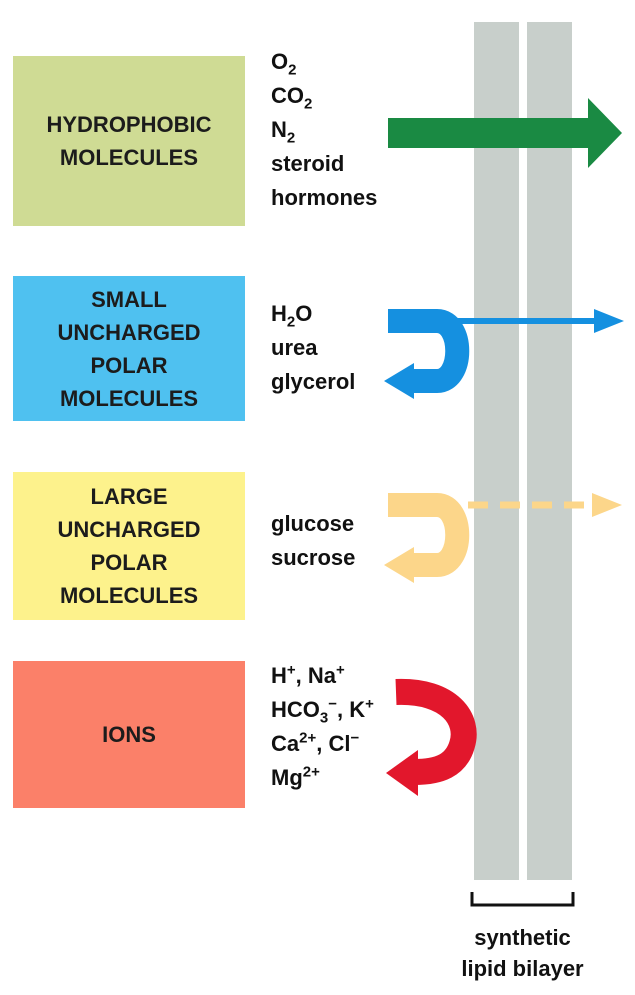 The width and height of the screenshot is (635, 995). I want to click on category-box-large-uncharged-polar: LARGE UNCHARGED POLAR MOLECULES, so click(129, 546).